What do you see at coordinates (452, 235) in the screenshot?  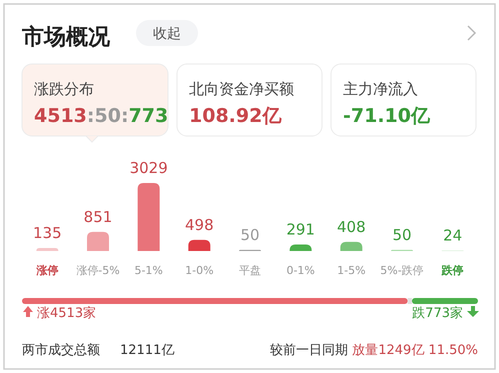 I see `data-label: 24` at bounding box center [452, 235].